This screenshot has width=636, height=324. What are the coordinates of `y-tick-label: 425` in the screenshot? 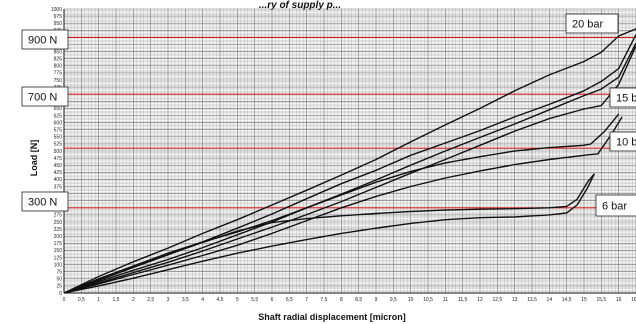 It's located at (58, 173).